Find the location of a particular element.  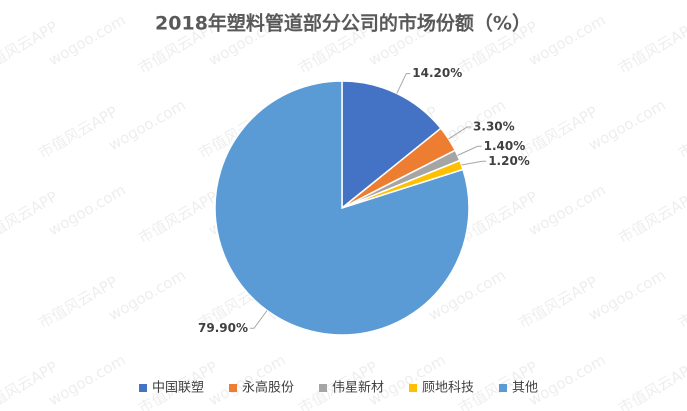

legend-label: 永高股份 is located at coordinates (268, 388).